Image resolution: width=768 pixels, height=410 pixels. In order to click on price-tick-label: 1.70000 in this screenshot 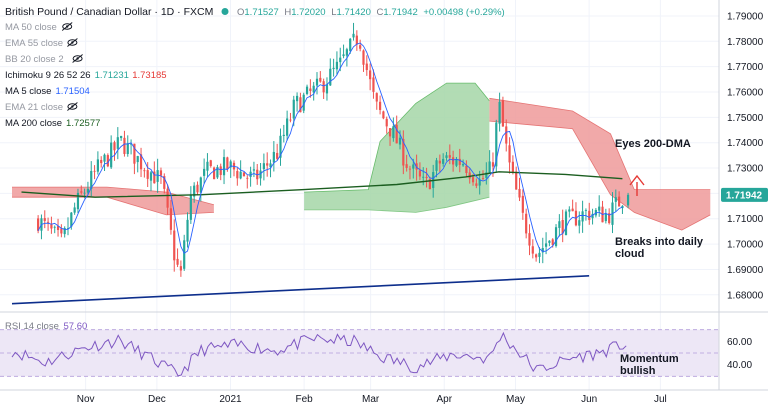, I will do `click(745, 245)`.